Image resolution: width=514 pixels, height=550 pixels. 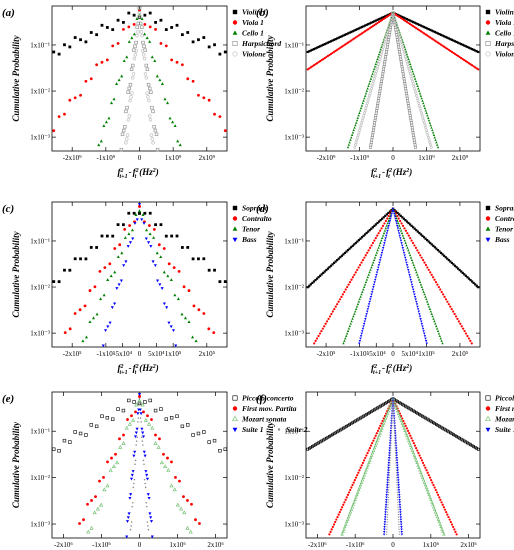 I want to click on legend-entry: Violone, so click(x=504, y=54).